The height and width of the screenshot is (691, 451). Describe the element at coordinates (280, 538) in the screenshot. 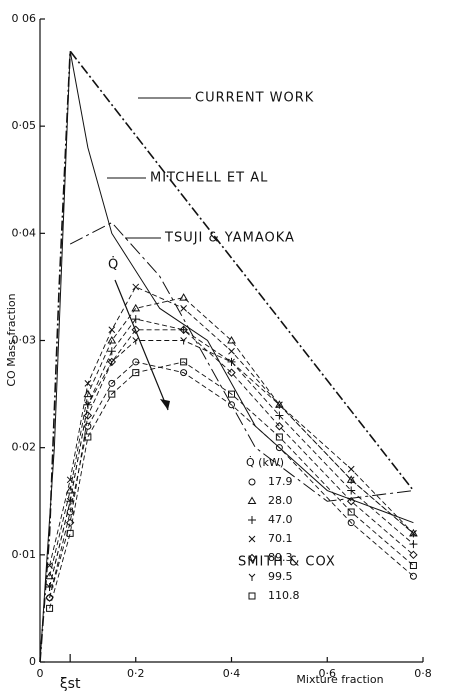

I see `legend-label: 70.1` at that location.